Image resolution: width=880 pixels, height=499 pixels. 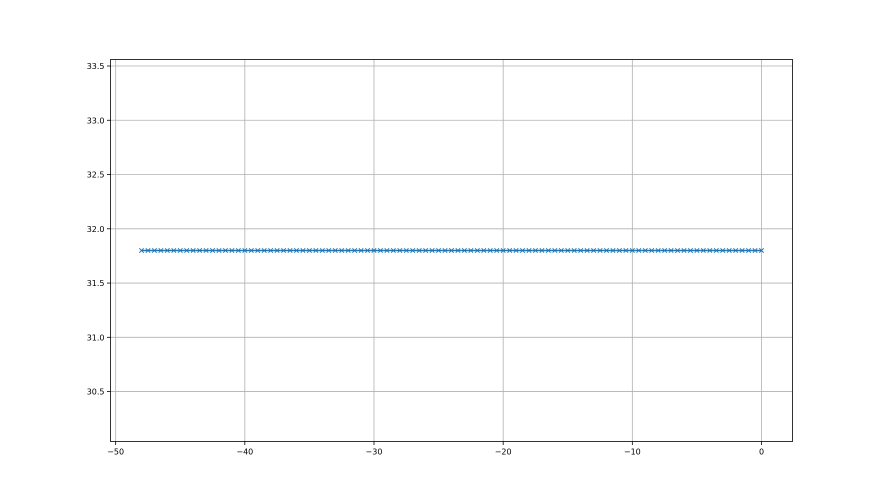 What do you see at coordinates (96, 175) in the screenshot?
I see `y-tick-label: 32.5` at bounding box center [96, 175].